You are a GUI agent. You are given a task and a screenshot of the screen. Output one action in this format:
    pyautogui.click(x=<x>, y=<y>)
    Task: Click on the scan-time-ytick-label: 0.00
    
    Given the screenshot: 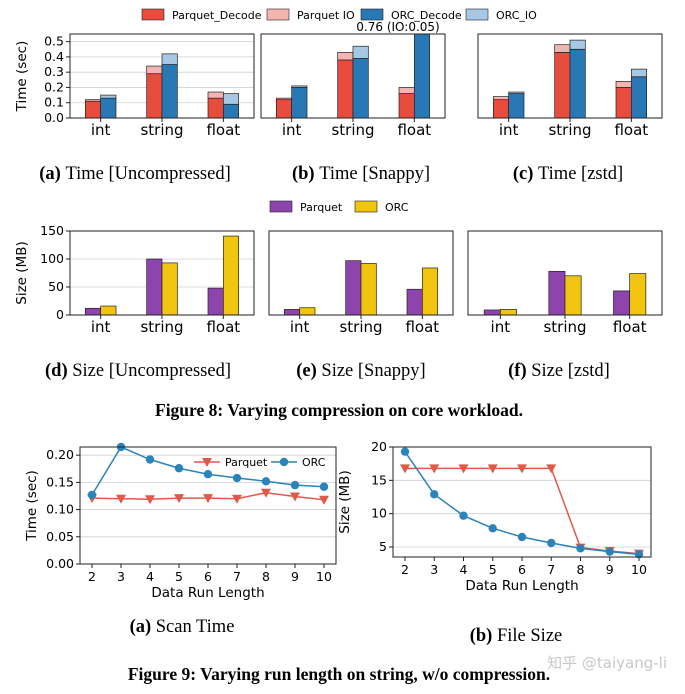 What is the action you would take?
    pyautogui.click(x=60, y=563)
    